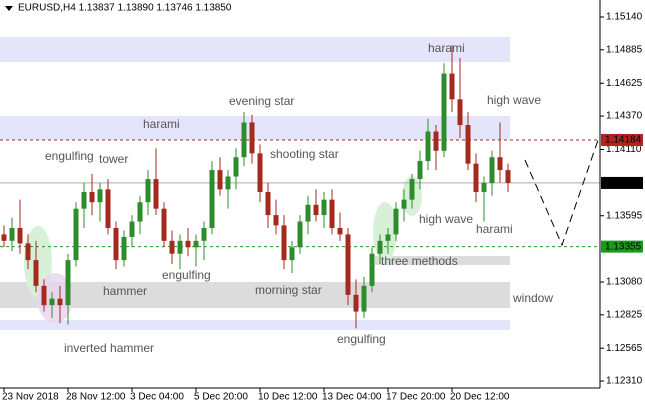 The height and width of the screenshot is (405, 645). Describe the element at coordinates (624, 348) in the screenshot. I see `y-tick-label: 1.12565` at that location.